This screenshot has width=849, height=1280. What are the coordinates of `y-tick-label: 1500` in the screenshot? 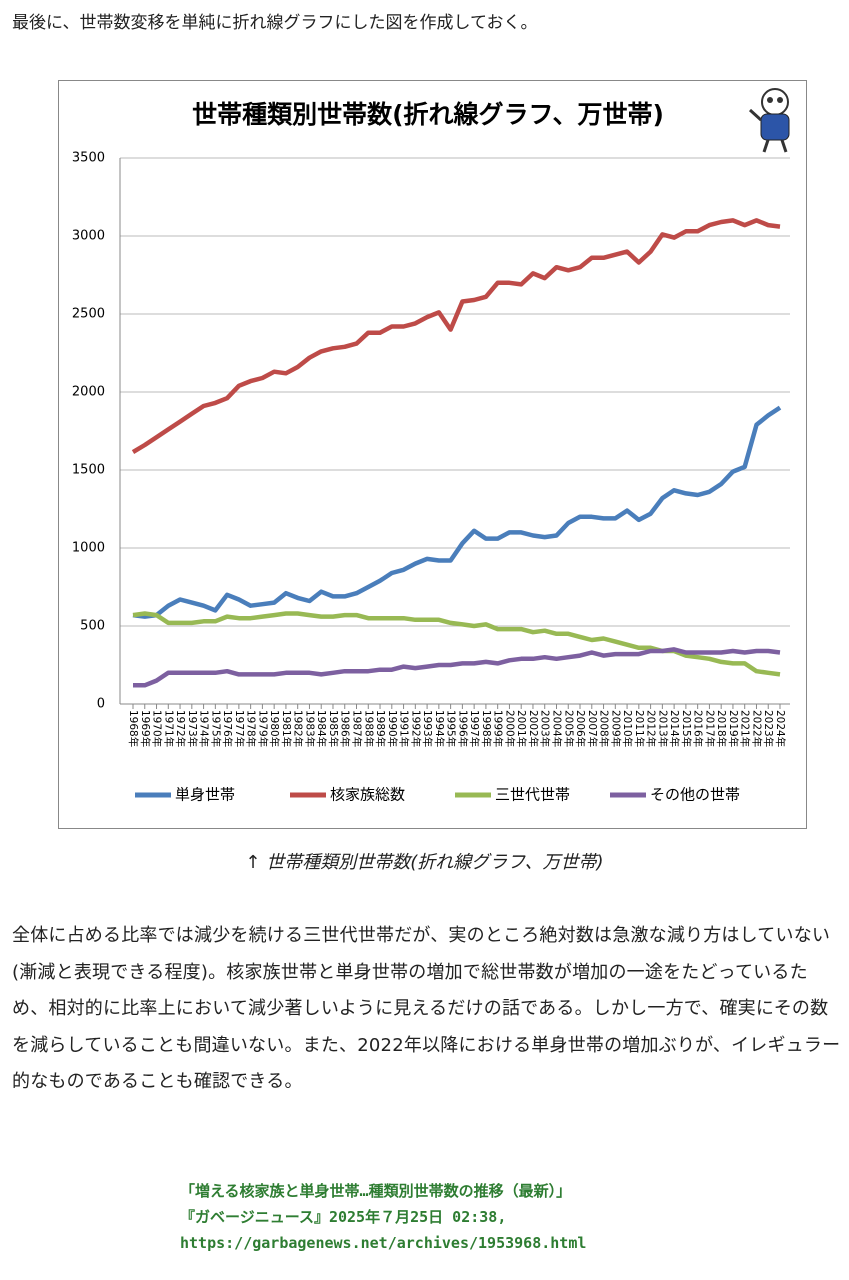 It's located at (88, 470).